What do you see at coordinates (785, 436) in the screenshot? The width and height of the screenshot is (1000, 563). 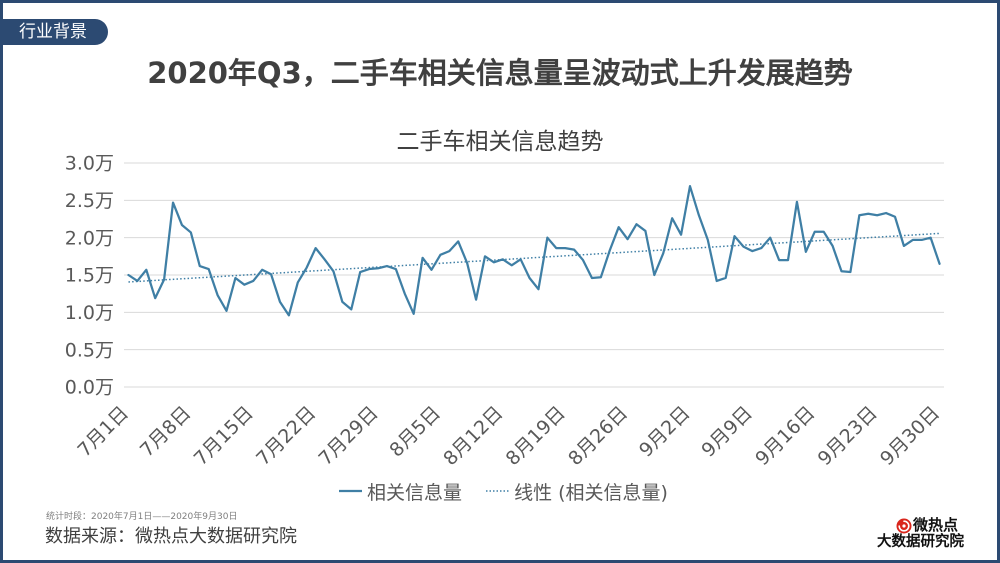 I see `x-tick-label: 9月16日` at bounding box center [785, 436].